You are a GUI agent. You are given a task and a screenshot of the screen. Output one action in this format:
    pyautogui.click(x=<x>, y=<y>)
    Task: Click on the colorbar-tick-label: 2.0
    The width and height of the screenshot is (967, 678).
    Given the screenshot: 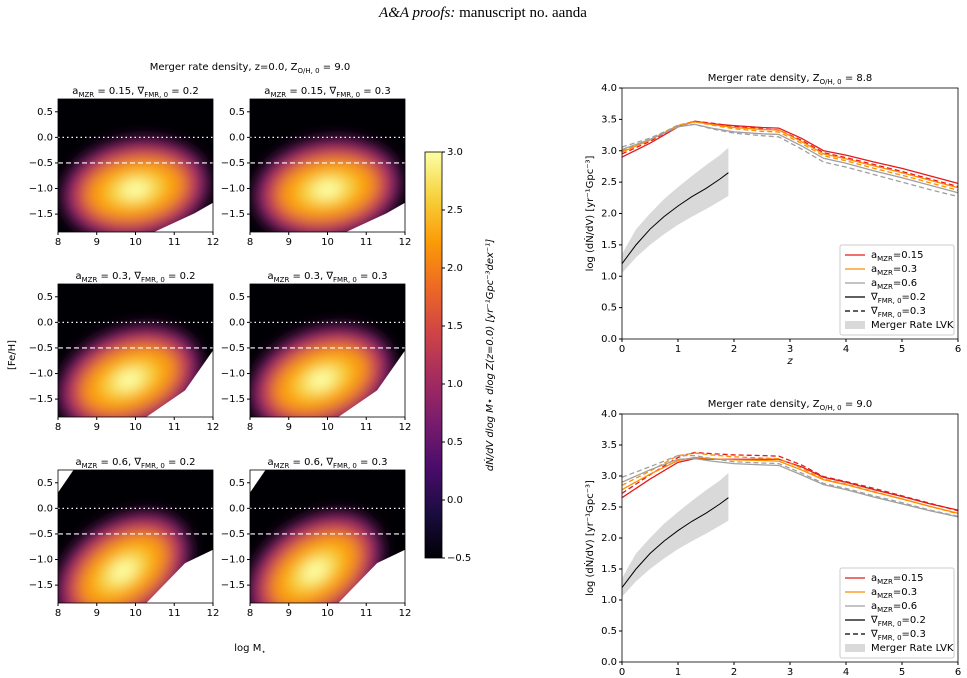 What is the action you would take?
    pyautogui.click(x=455, y=268)
    